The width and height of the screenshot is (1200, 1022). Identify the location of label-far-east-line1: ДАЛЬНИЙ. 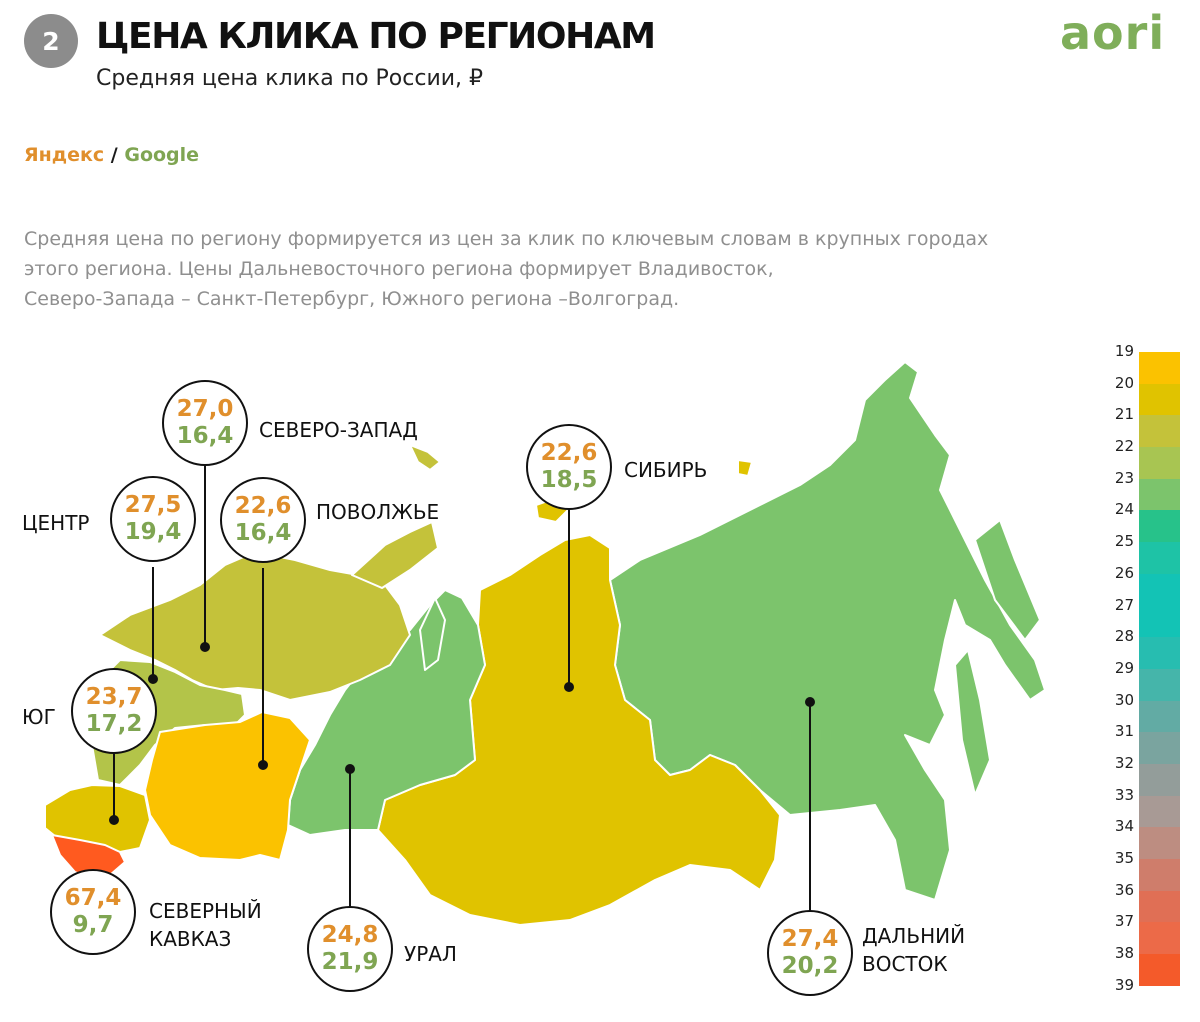
(914, 936).